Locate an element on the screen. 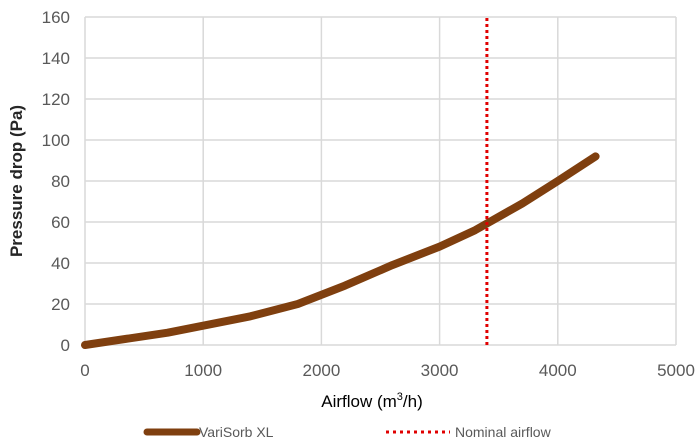 The height and width of the screenshot is (442, 698). y-tick-label: 100 is located at coordinates (56, 140).